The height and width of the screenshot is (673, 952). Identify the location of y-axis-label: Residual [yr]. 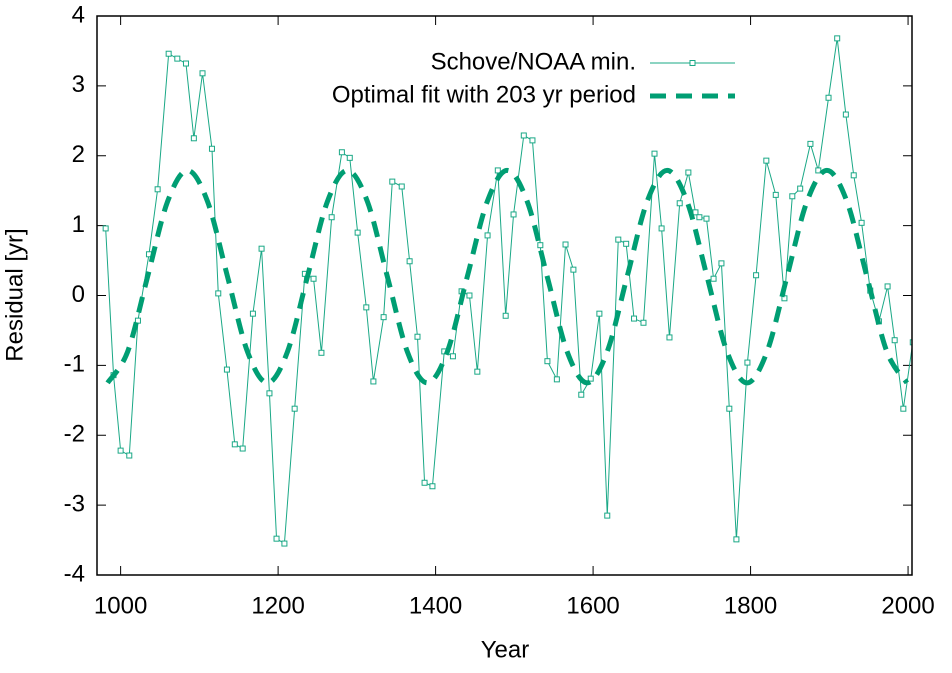
(14, 294).